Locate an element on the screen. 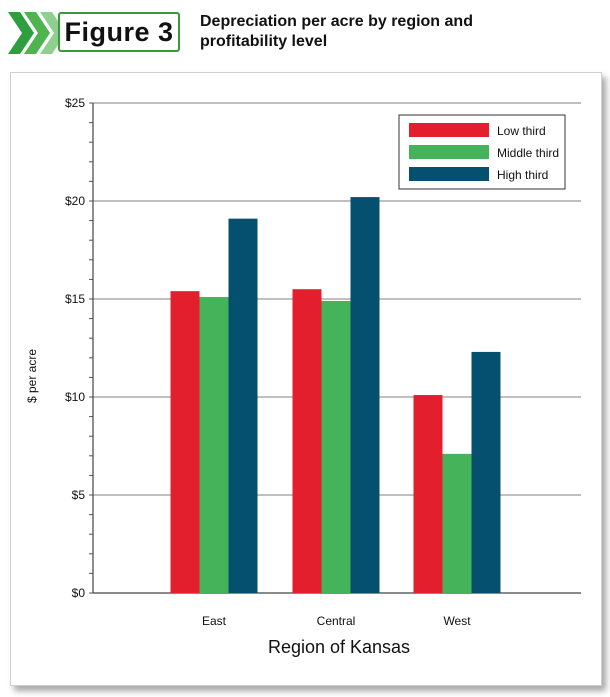 This screenshot has width=610, height=697. y-tick-label: $15 is located at coordinates (75, 299).